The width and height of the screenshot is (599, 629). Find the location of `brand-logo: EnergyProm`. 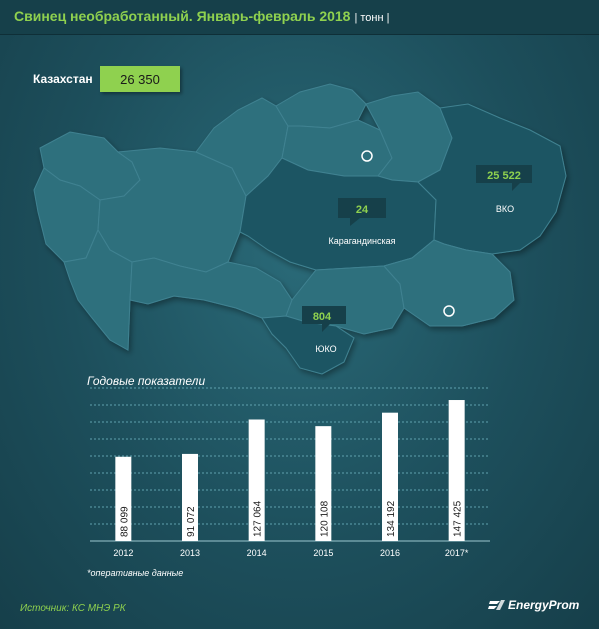

brand-logo: EnergyProm is located at coordinates (533, 605).